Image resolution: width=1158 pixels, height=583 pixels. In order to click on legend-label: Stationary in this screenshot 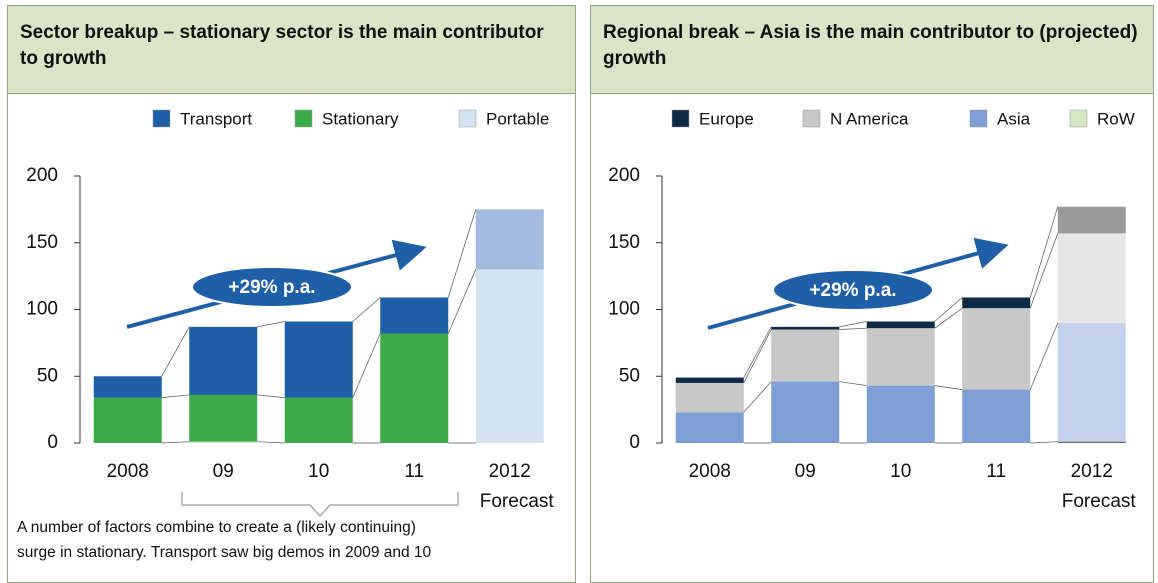, I will do `click(360, 118)`.